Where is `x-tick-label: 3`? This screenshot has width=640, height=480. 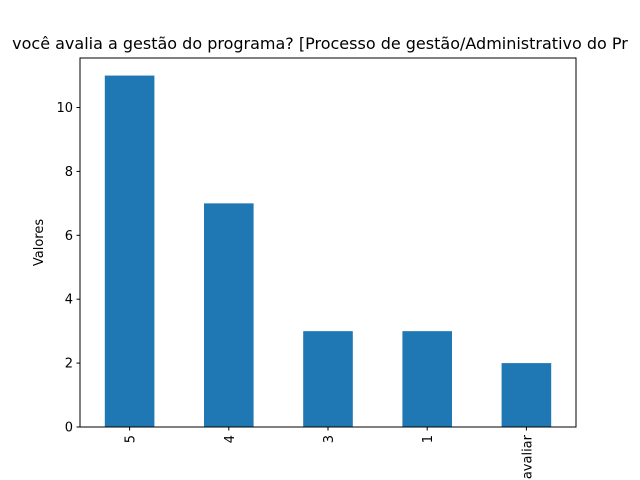
x-tick-label: 3 is located at coordinates (329, 439).